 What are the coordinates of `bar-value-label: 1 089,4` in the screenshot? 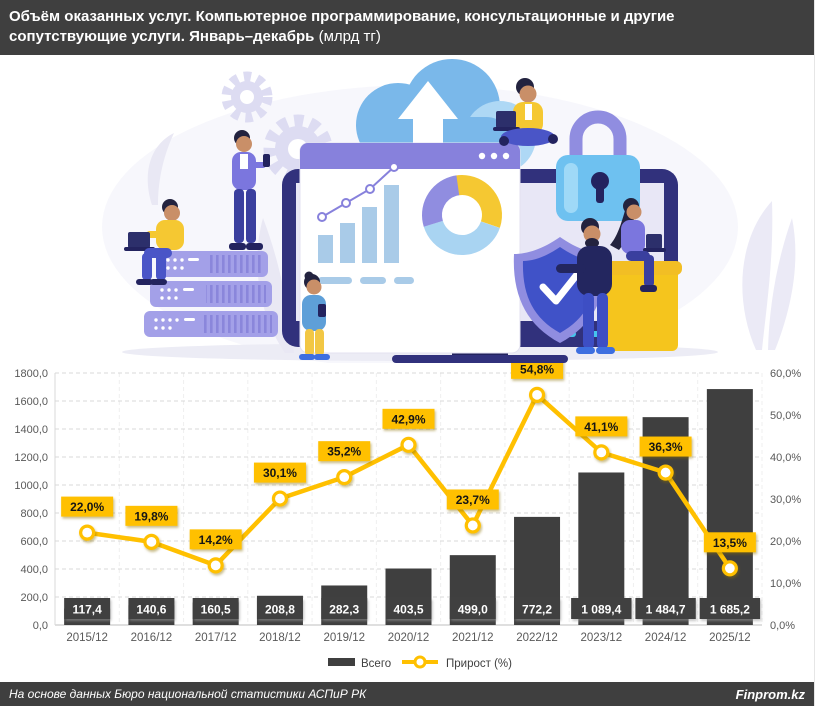 It's located at (601, 609).